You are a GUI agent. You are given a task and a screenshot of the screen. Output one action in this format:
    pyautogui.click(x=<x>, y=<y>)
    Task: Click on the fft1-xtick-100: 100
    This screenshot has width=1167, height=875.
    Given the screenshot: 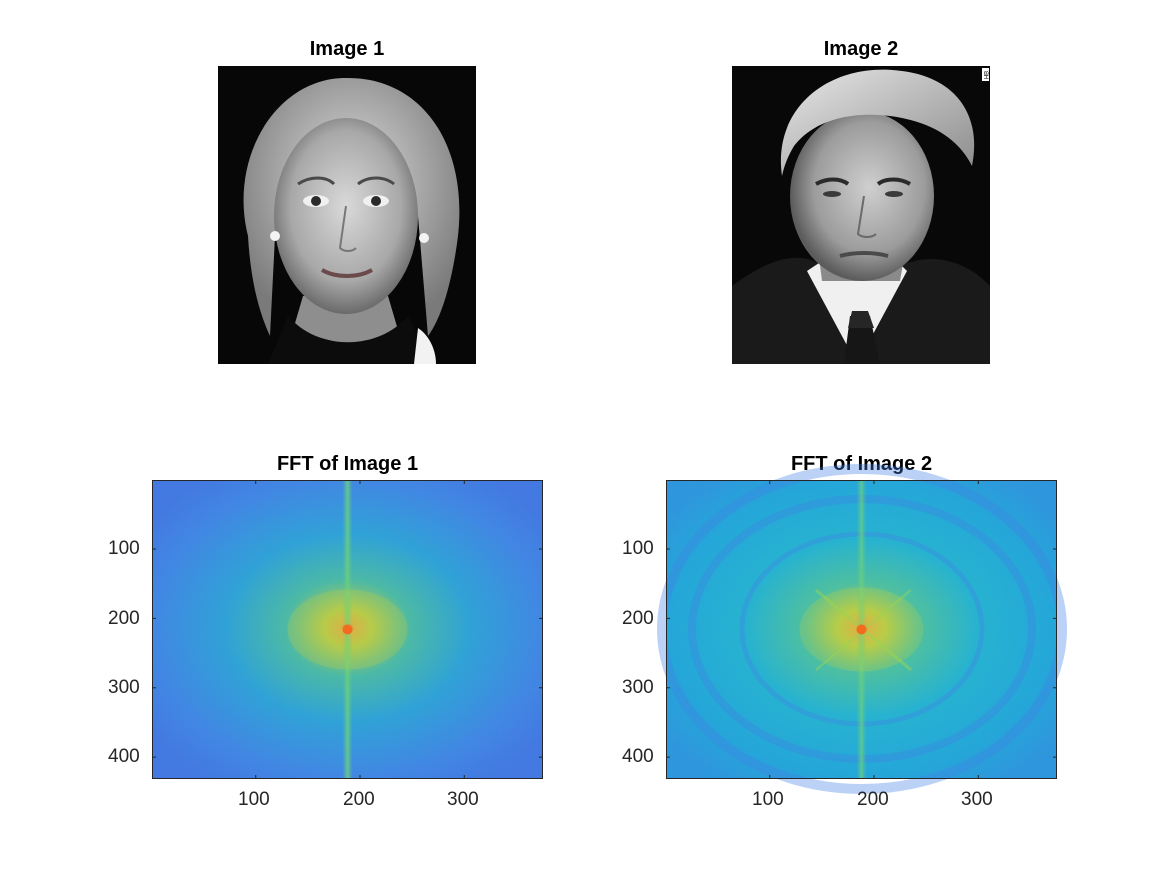 What is the action you would take?
    pyautogui.click(x=254, y=799)
    